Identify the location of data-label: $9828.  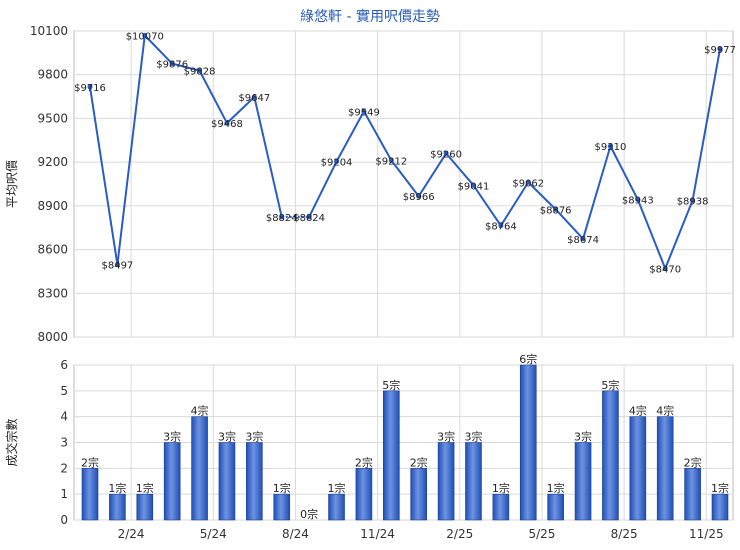
(200, 72).